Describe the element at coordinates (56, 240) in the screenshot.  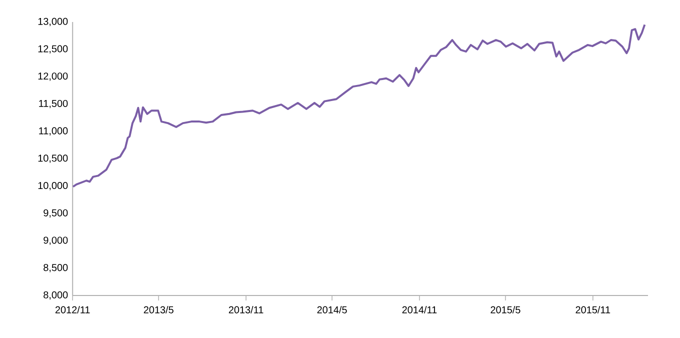
I see `y-tick-label: 9,000` at that location.